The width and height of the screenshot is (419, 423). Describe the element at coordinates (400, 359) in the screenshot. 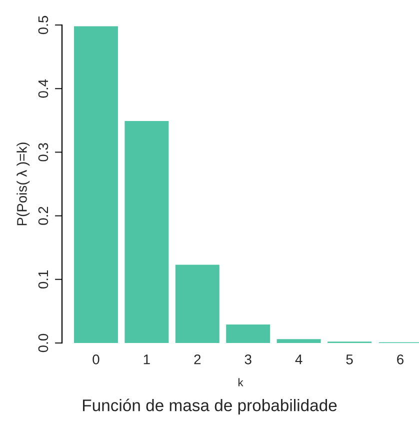

I see `x-tick-label: 6` at that location.